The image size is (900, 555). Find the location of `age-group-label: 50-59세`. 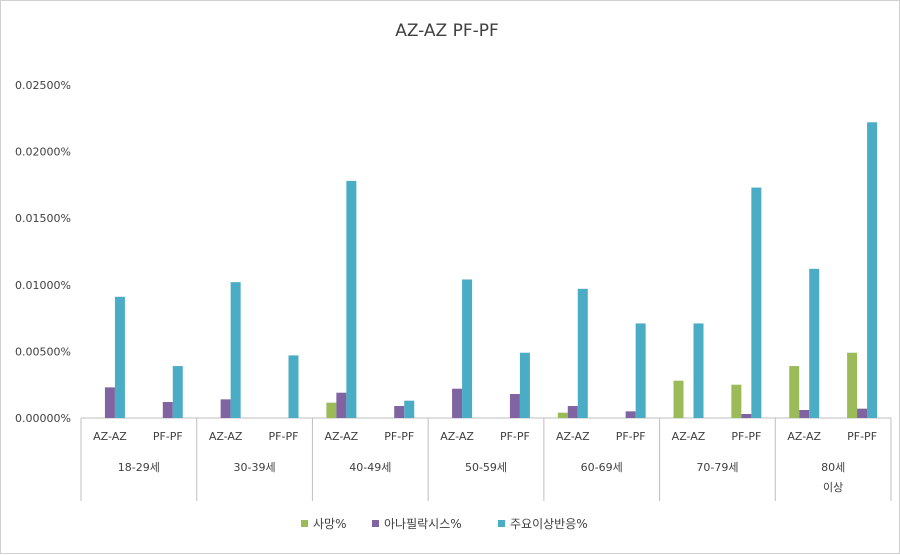

age-group-label: 50-59세 is located at coordinates (486, 467).